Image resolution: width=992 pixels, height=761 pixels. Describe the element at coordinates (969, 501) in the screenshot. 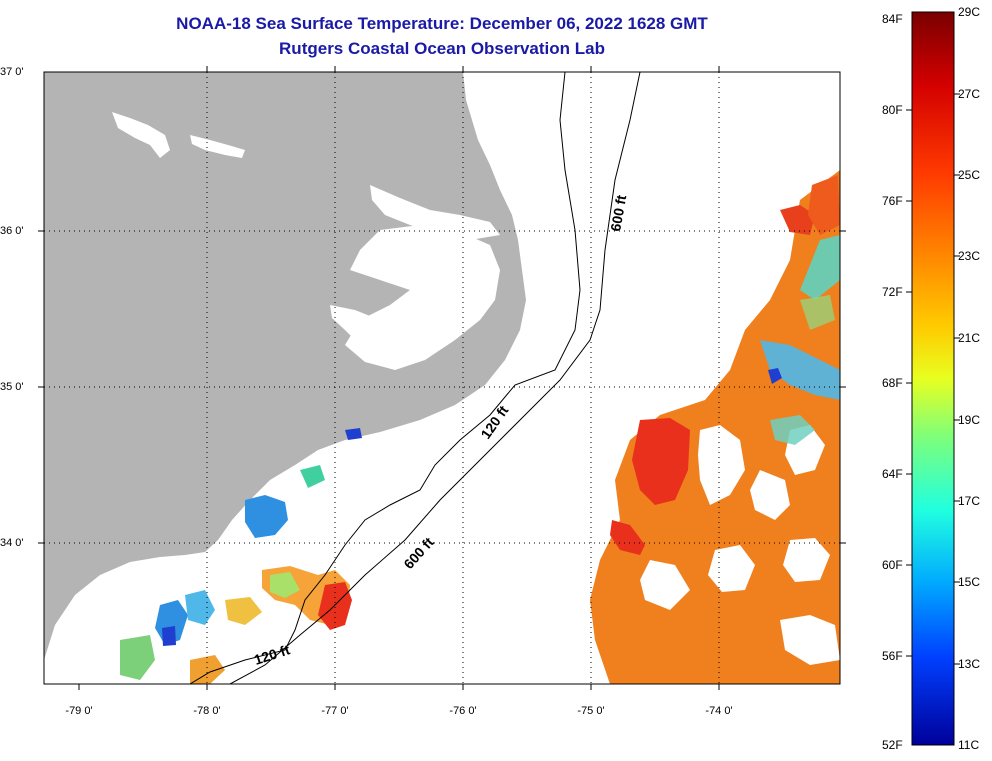

I see `colorbar-c-17: 17C` at that location.